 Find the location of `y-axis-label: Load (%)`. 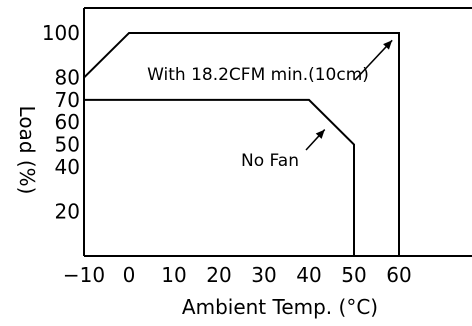

y-axis-label: Load (%) is located at coordinates (27, 150).